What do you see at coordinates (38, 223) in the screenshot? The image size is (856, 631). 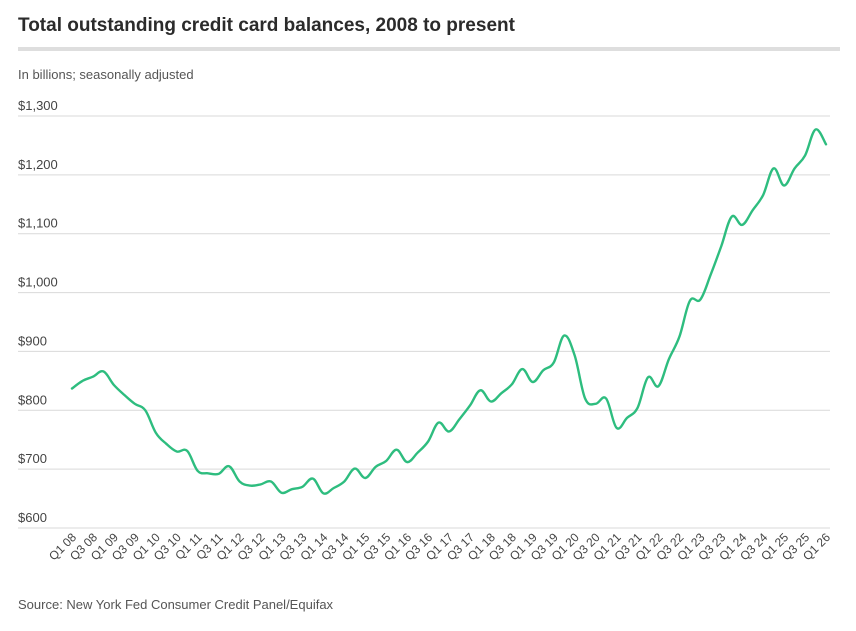 I see `y-tick-label: $1,100` at bounding box center [38, 223].